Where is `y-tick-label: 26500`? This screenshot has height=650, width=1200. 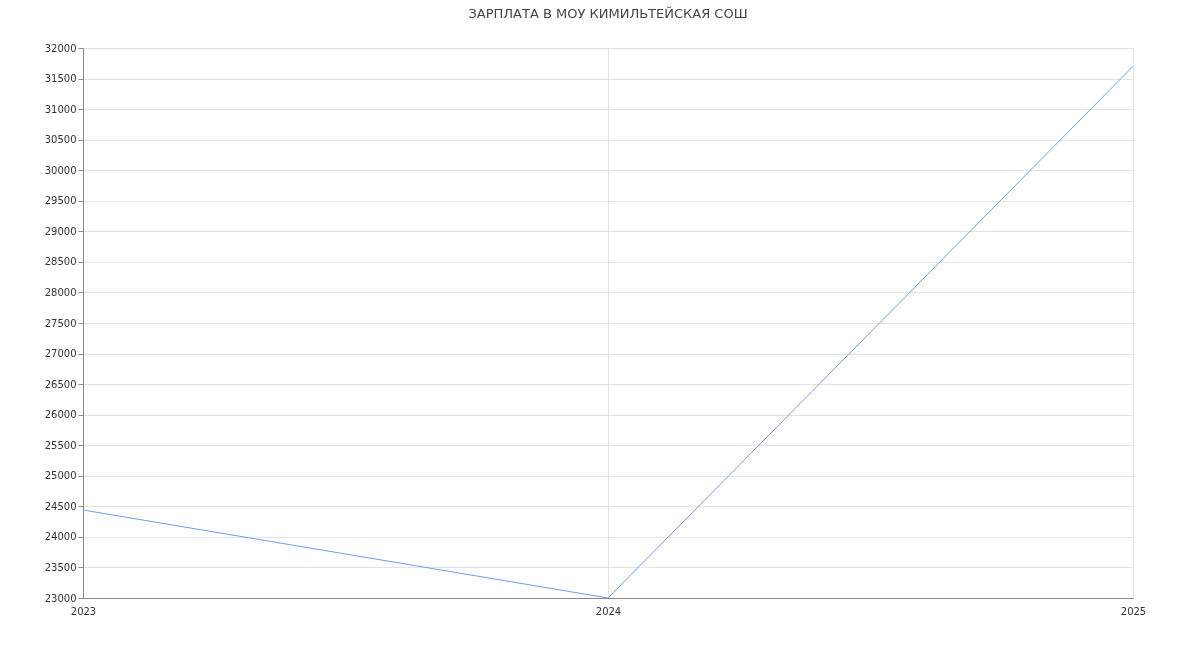 y-tick-label: 26500 is located at coordinates (60, 384).